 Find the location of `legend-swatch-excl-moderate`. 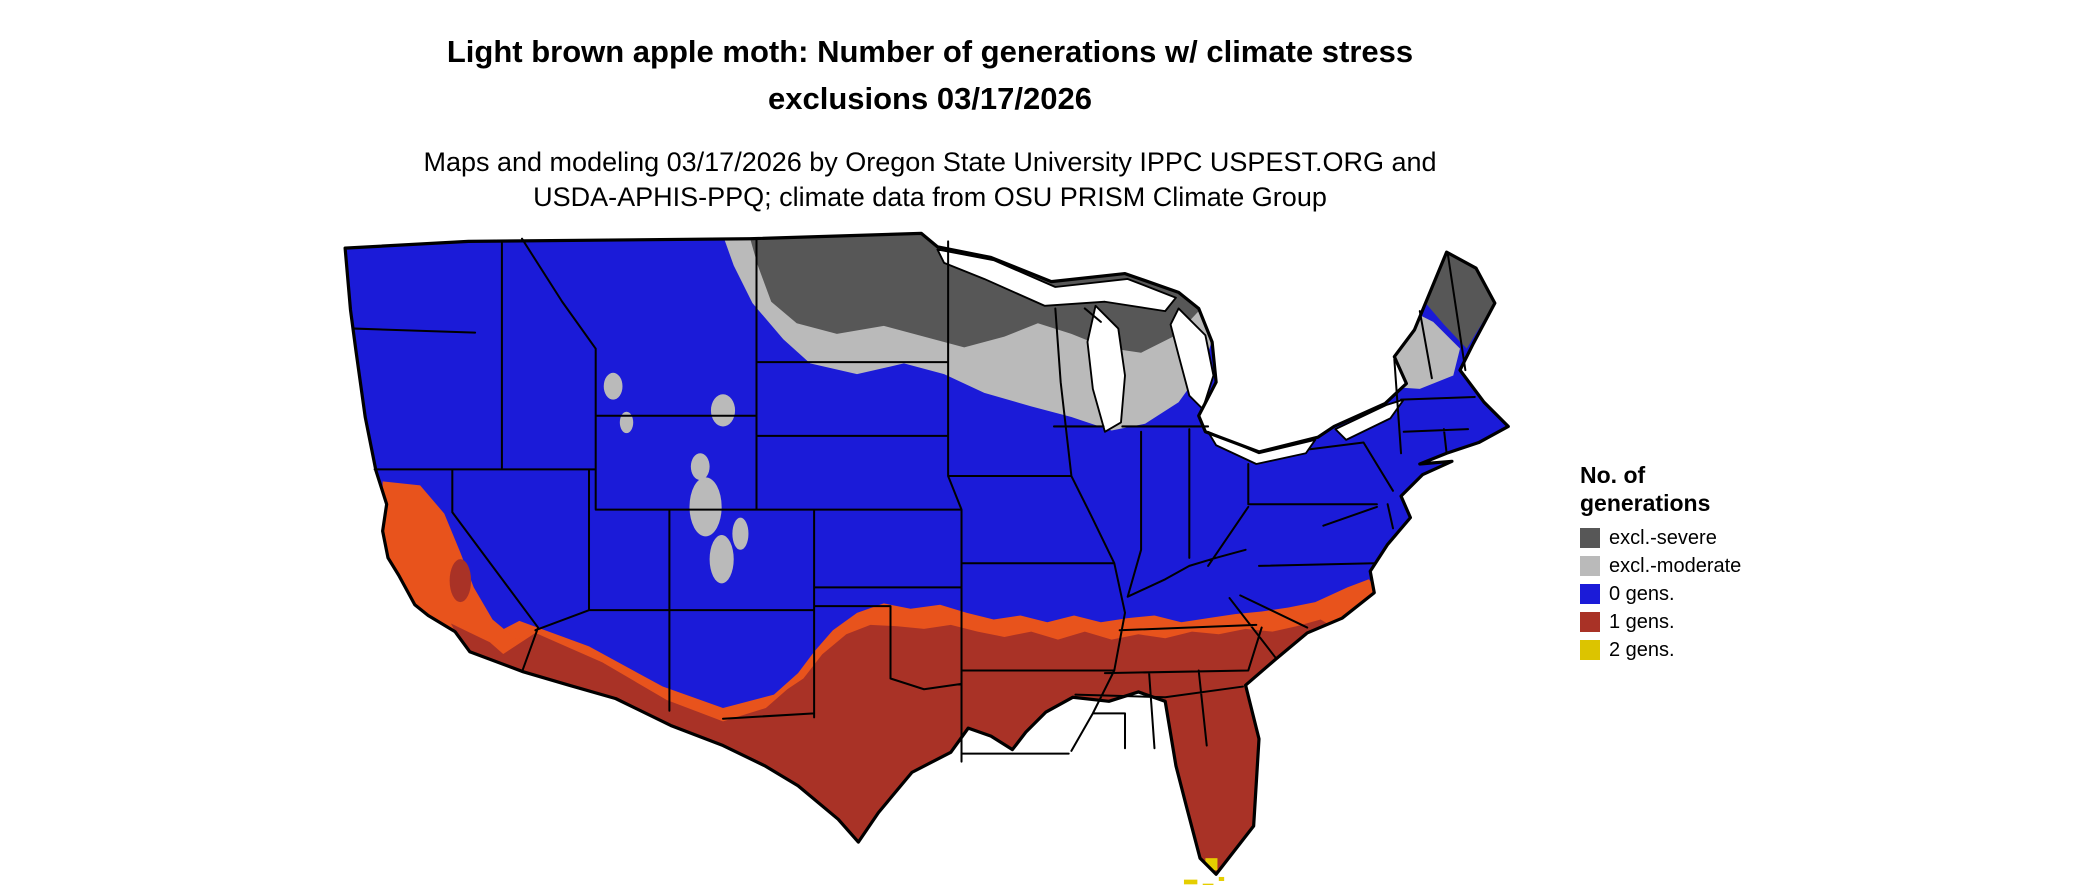

legend-swatch-excl-moderate is located at coordinates (1590, 566).